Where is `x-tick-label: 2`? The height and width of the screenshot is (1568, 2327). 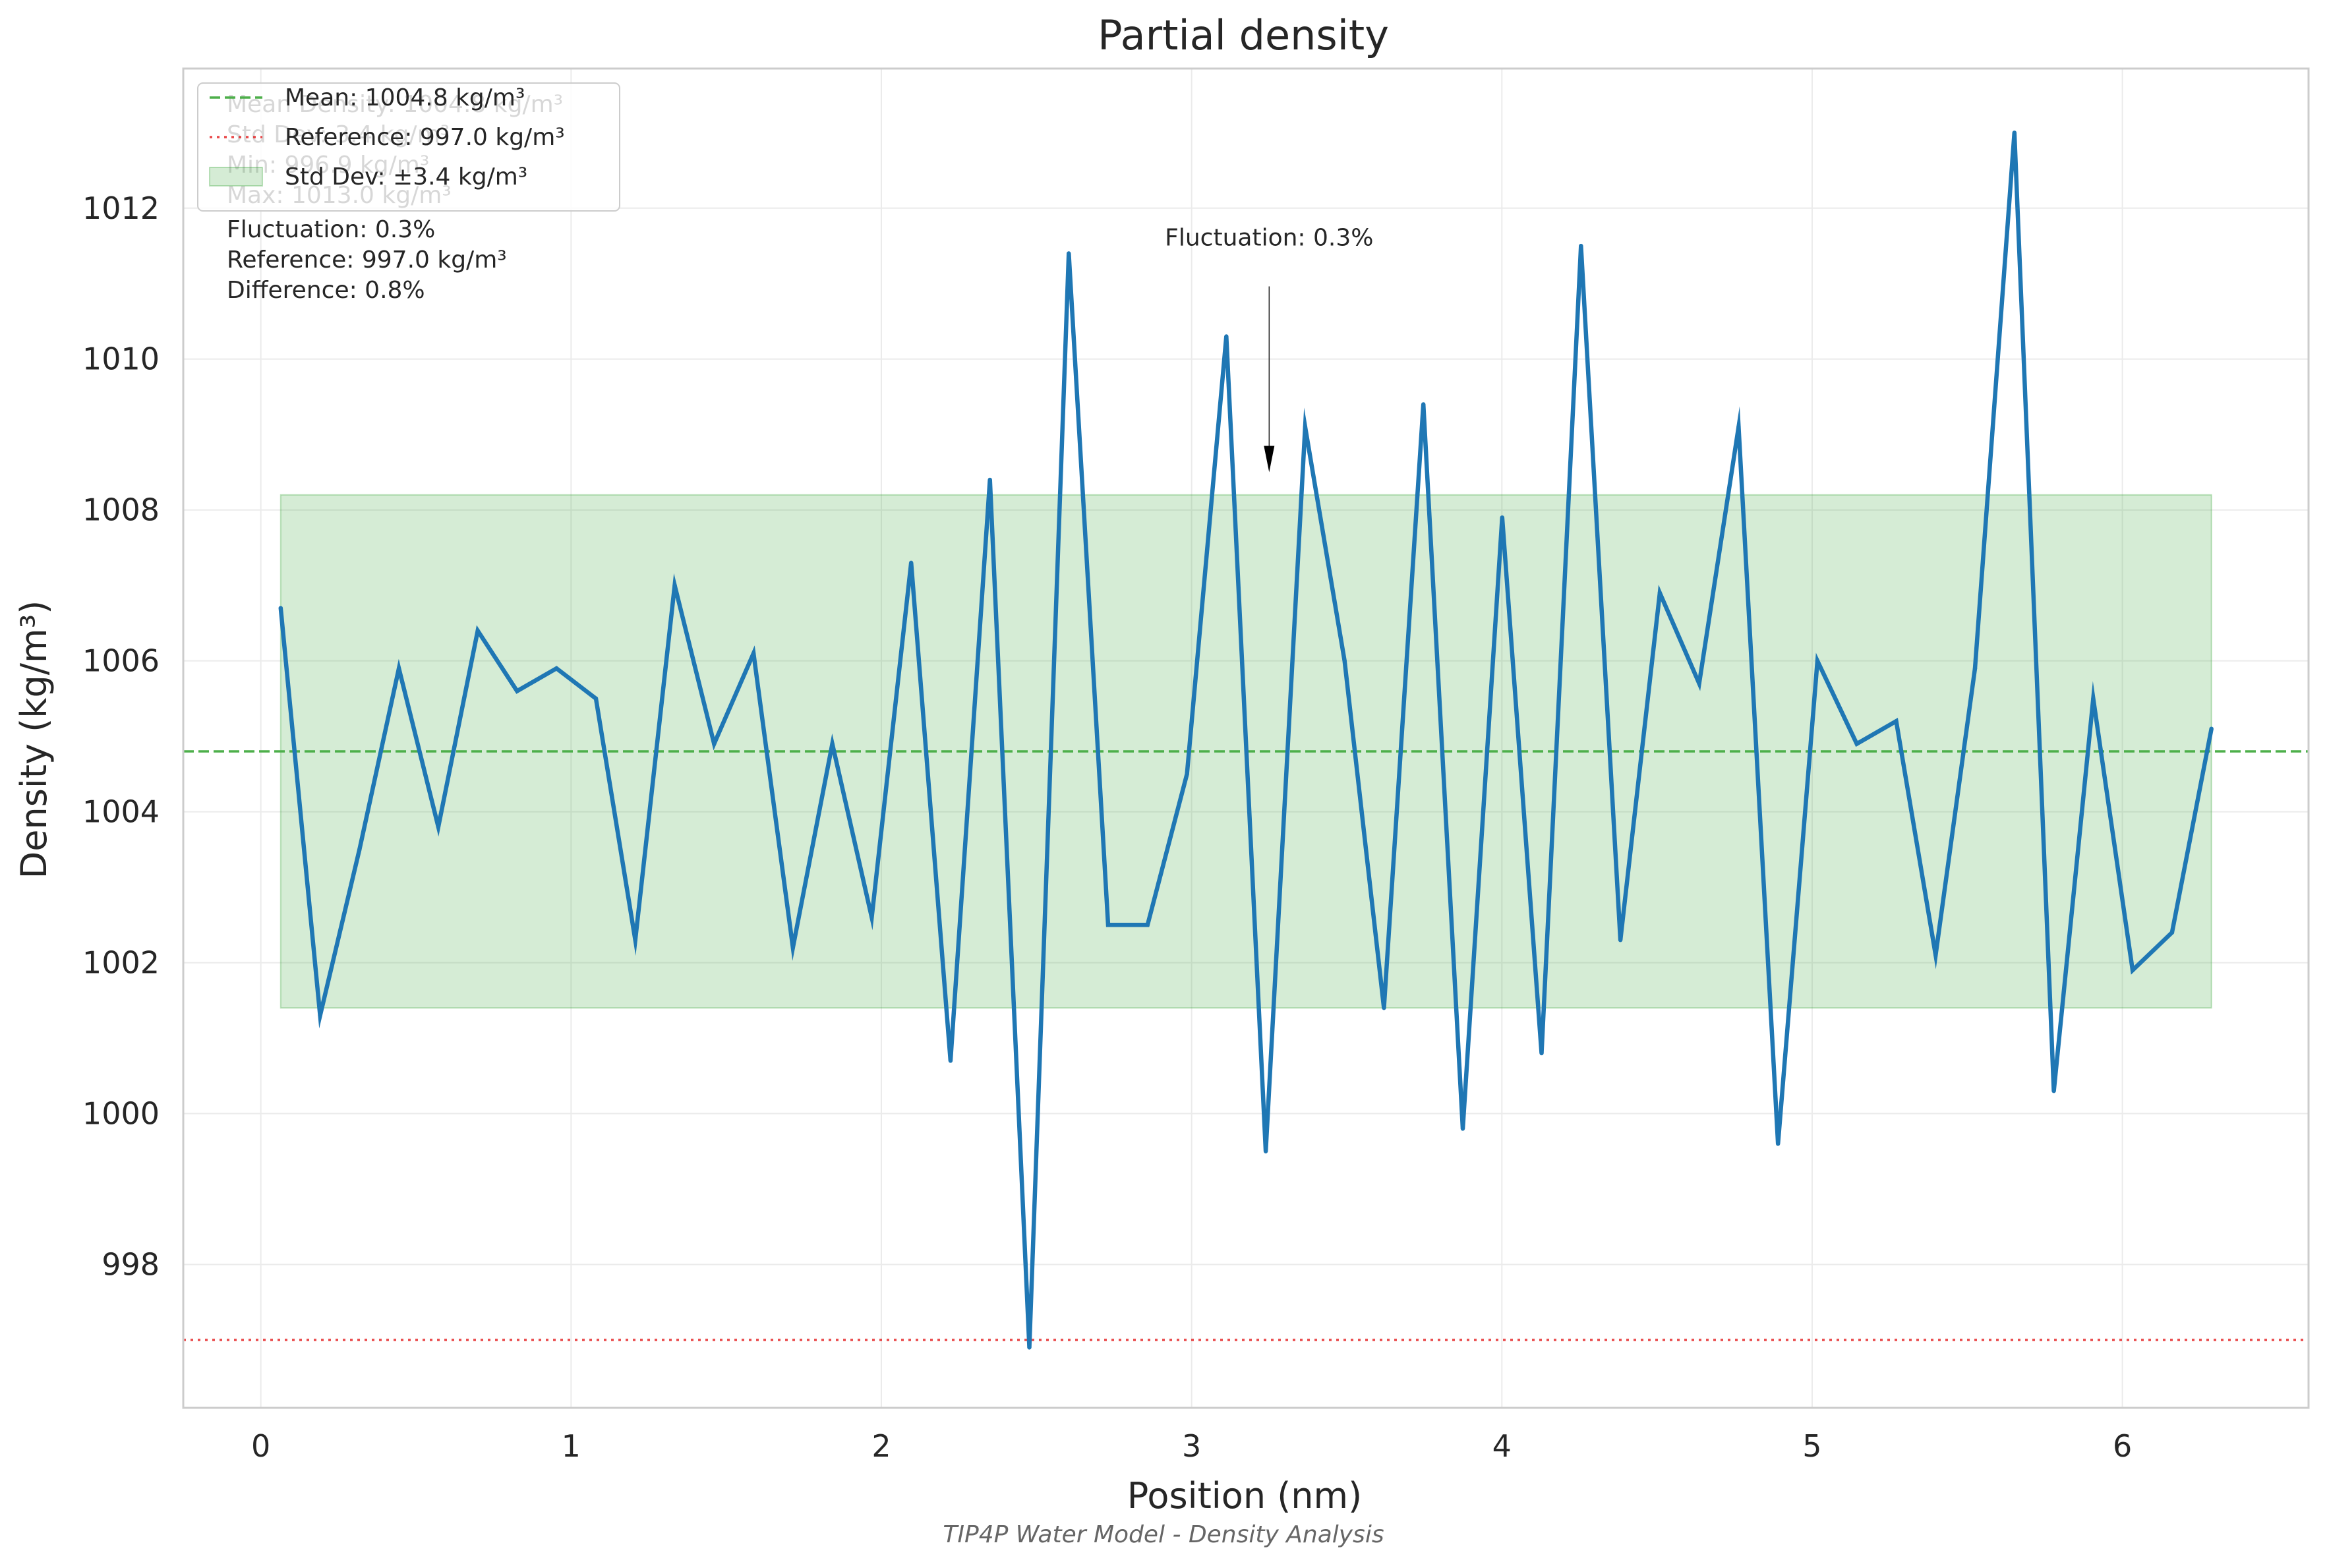
x-tick-label: 2 is located at coordinates (881, 1446).